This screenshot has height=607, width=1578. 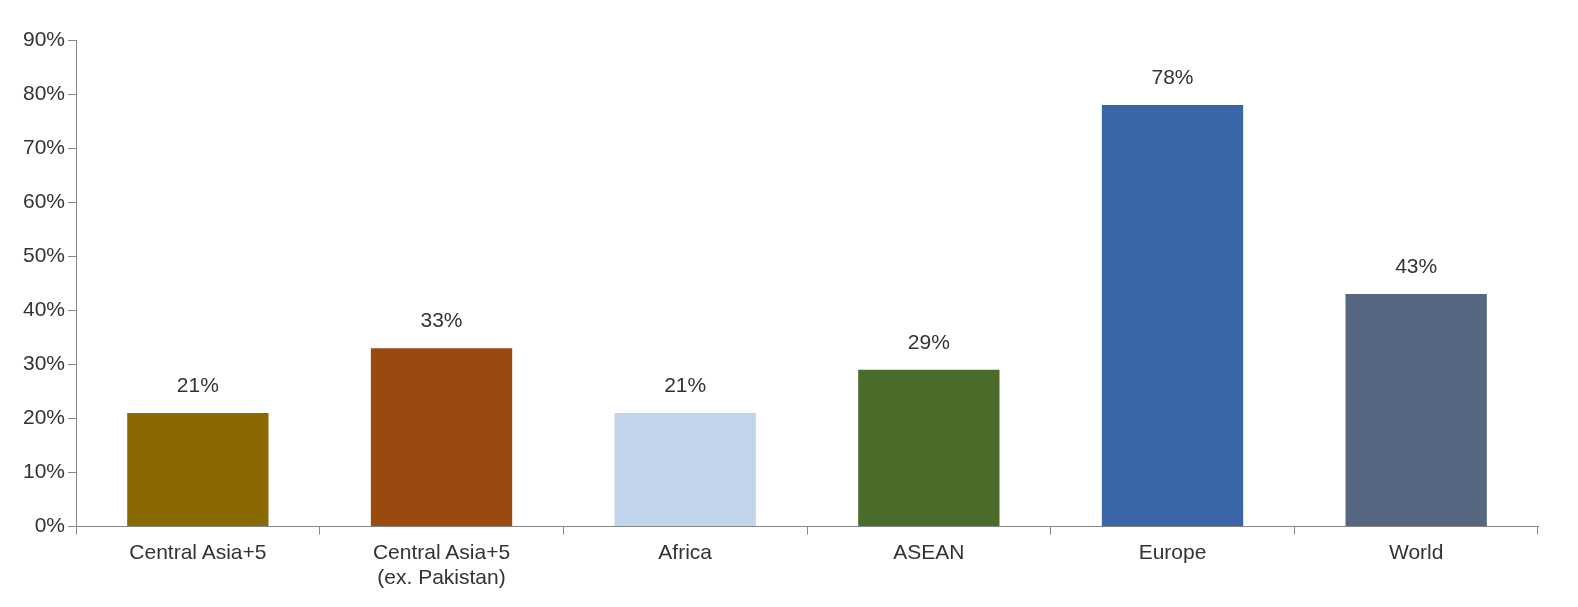 What do you see at coordinates (1172, 77) in the screenshot?
I see `data-label: 78%` at bounding box center [1172, 77].